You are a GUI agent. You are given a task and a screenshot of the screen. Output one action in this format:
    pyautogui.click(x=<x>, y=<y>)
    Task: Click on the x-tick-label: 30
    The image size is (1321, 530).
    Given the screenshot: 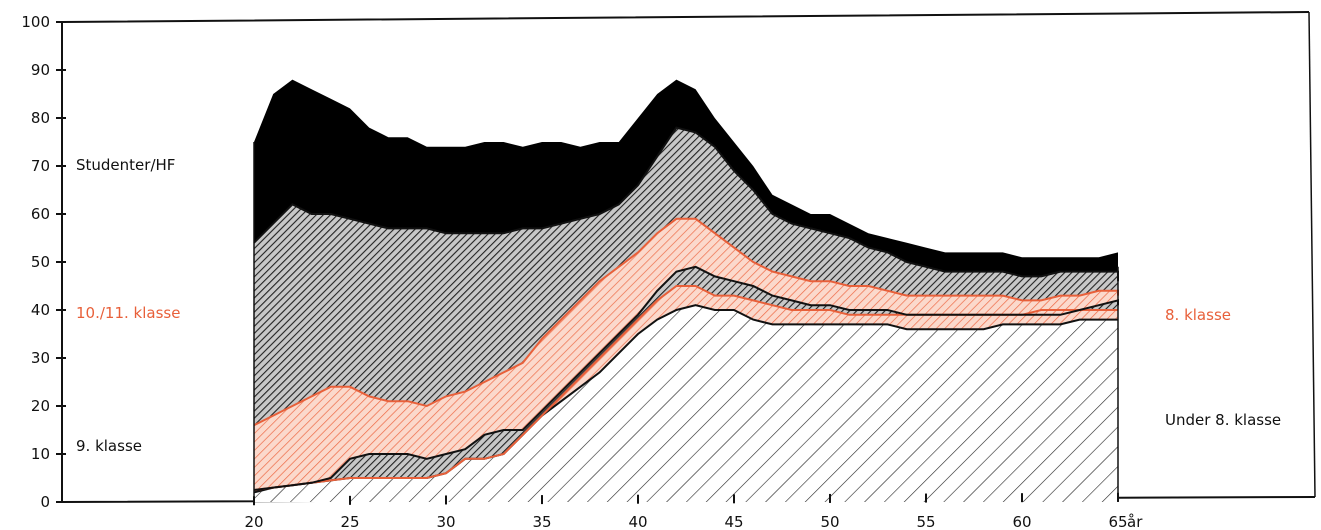 What is the action you would take?
    pyautogui.click(x=445, y=521)
    